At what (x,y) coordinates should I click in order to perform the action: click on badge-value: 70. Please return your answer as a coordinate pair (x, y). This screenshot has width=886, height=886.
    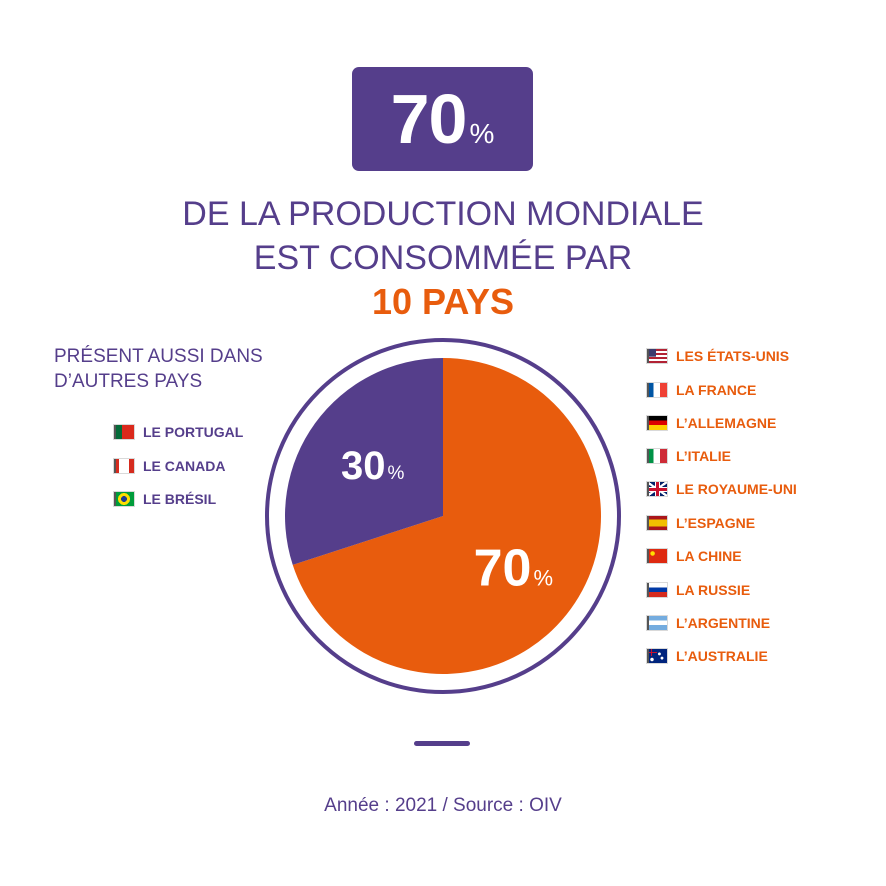
    Looking at the image, I should click on (429, 119).